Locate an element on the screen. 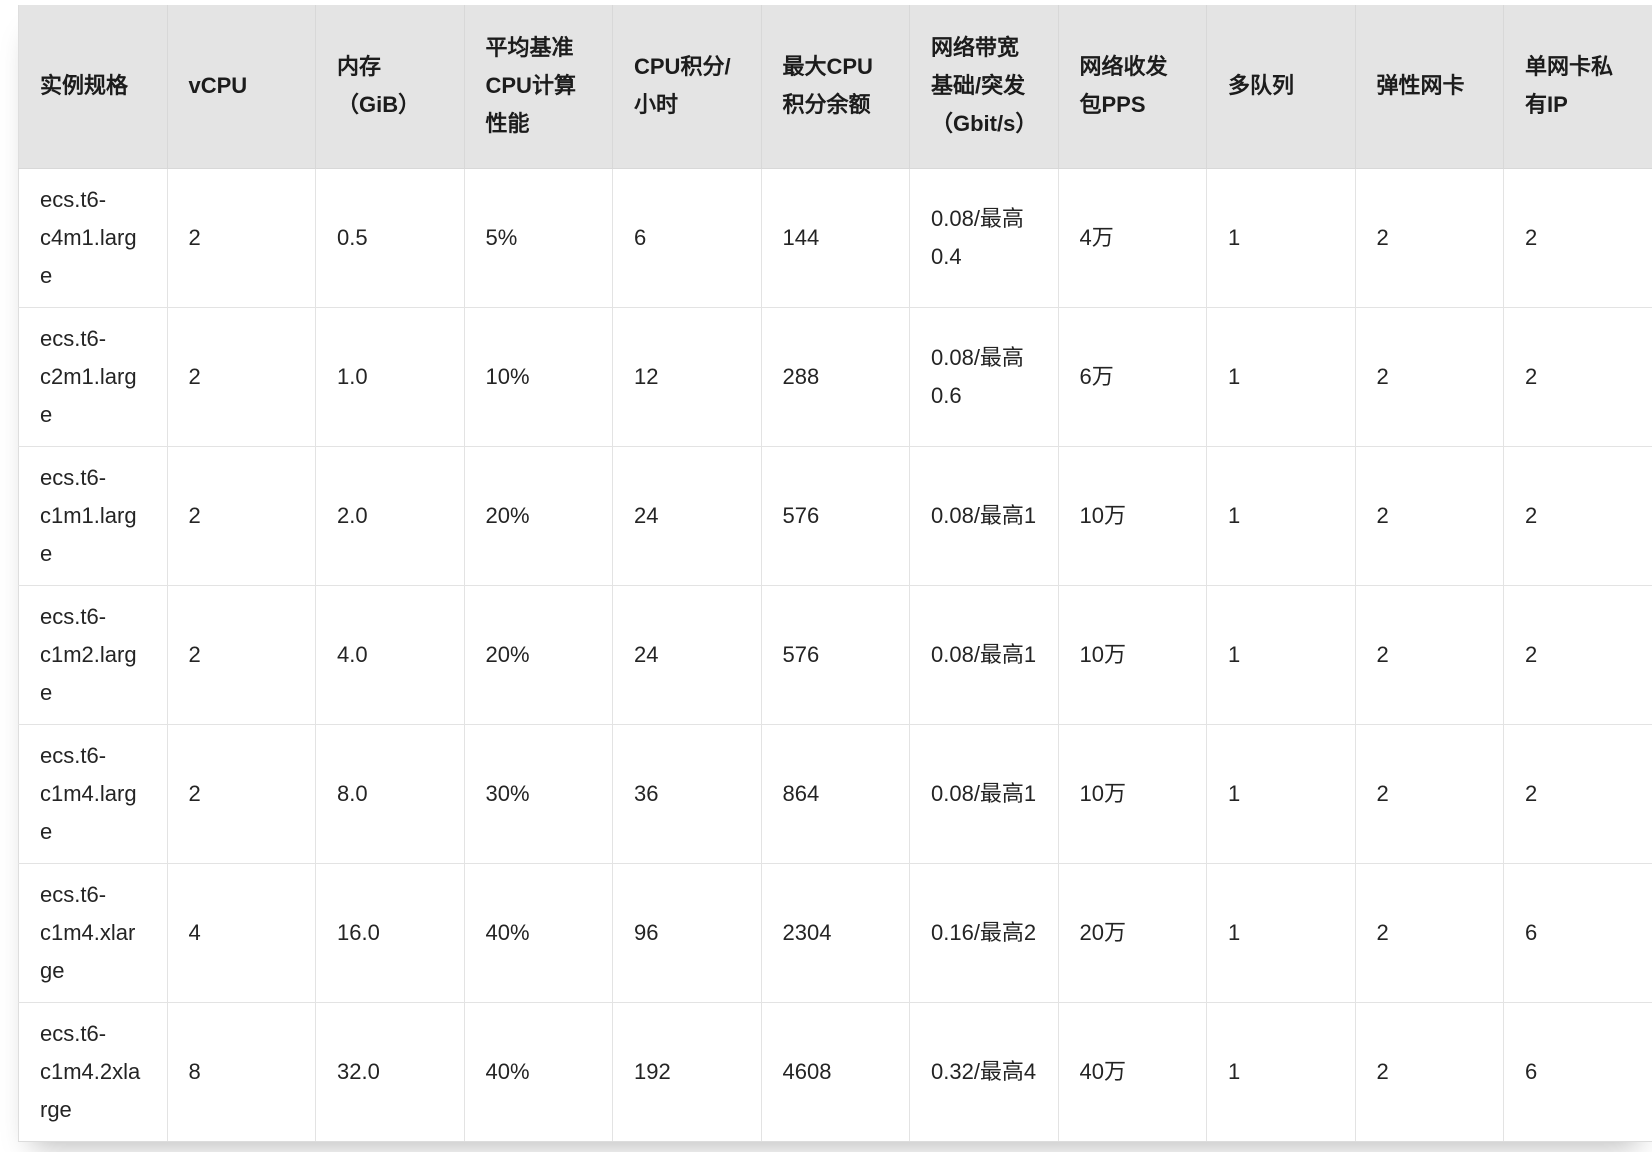  cell-vcpu: 4 is located at coordinates (241, 932).